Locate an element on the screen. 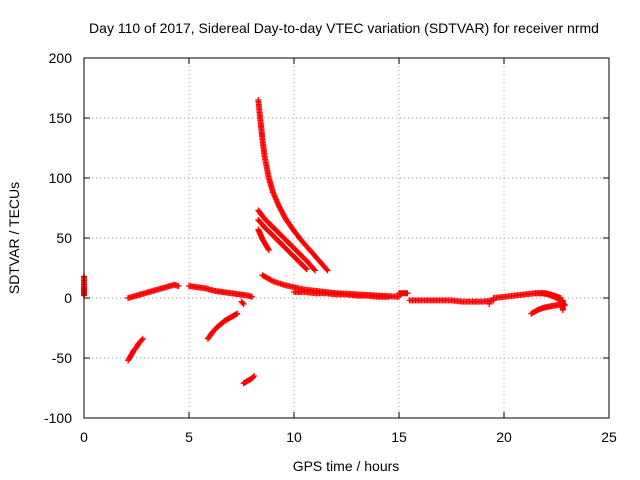  series-s9 is located at coordinates (286, 240).